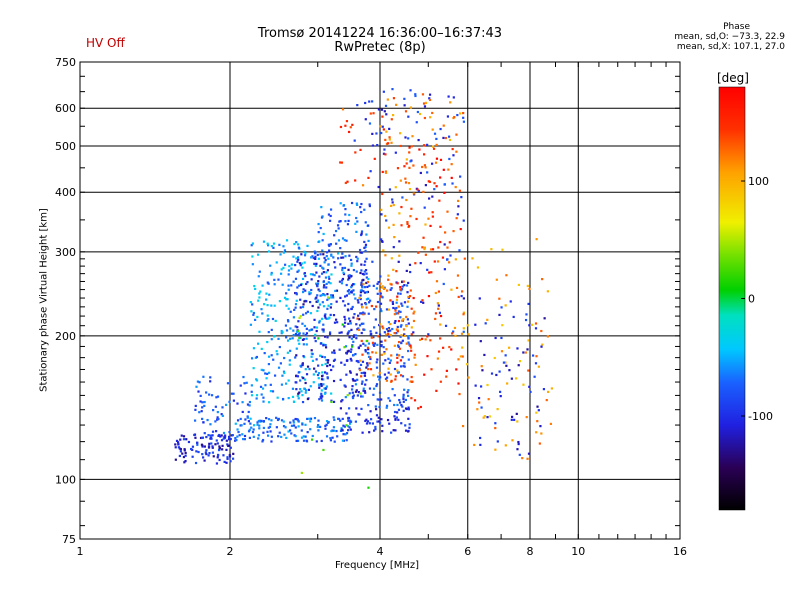  I want to click on x-tick-label: 4, so click(380, 551).